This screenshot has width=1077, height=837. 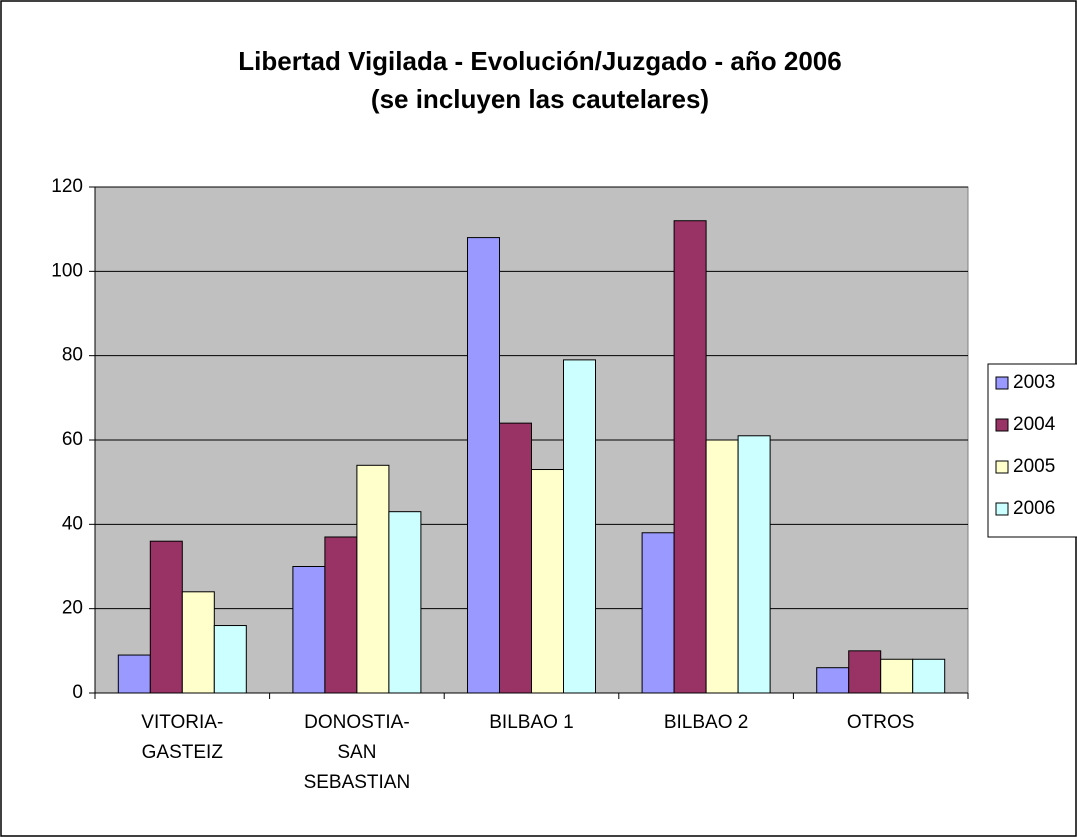 What do you see at coordinates (1034, 424) in the screenshot?
I see `legend-label: 2004` at bounding box center [1034, 424].